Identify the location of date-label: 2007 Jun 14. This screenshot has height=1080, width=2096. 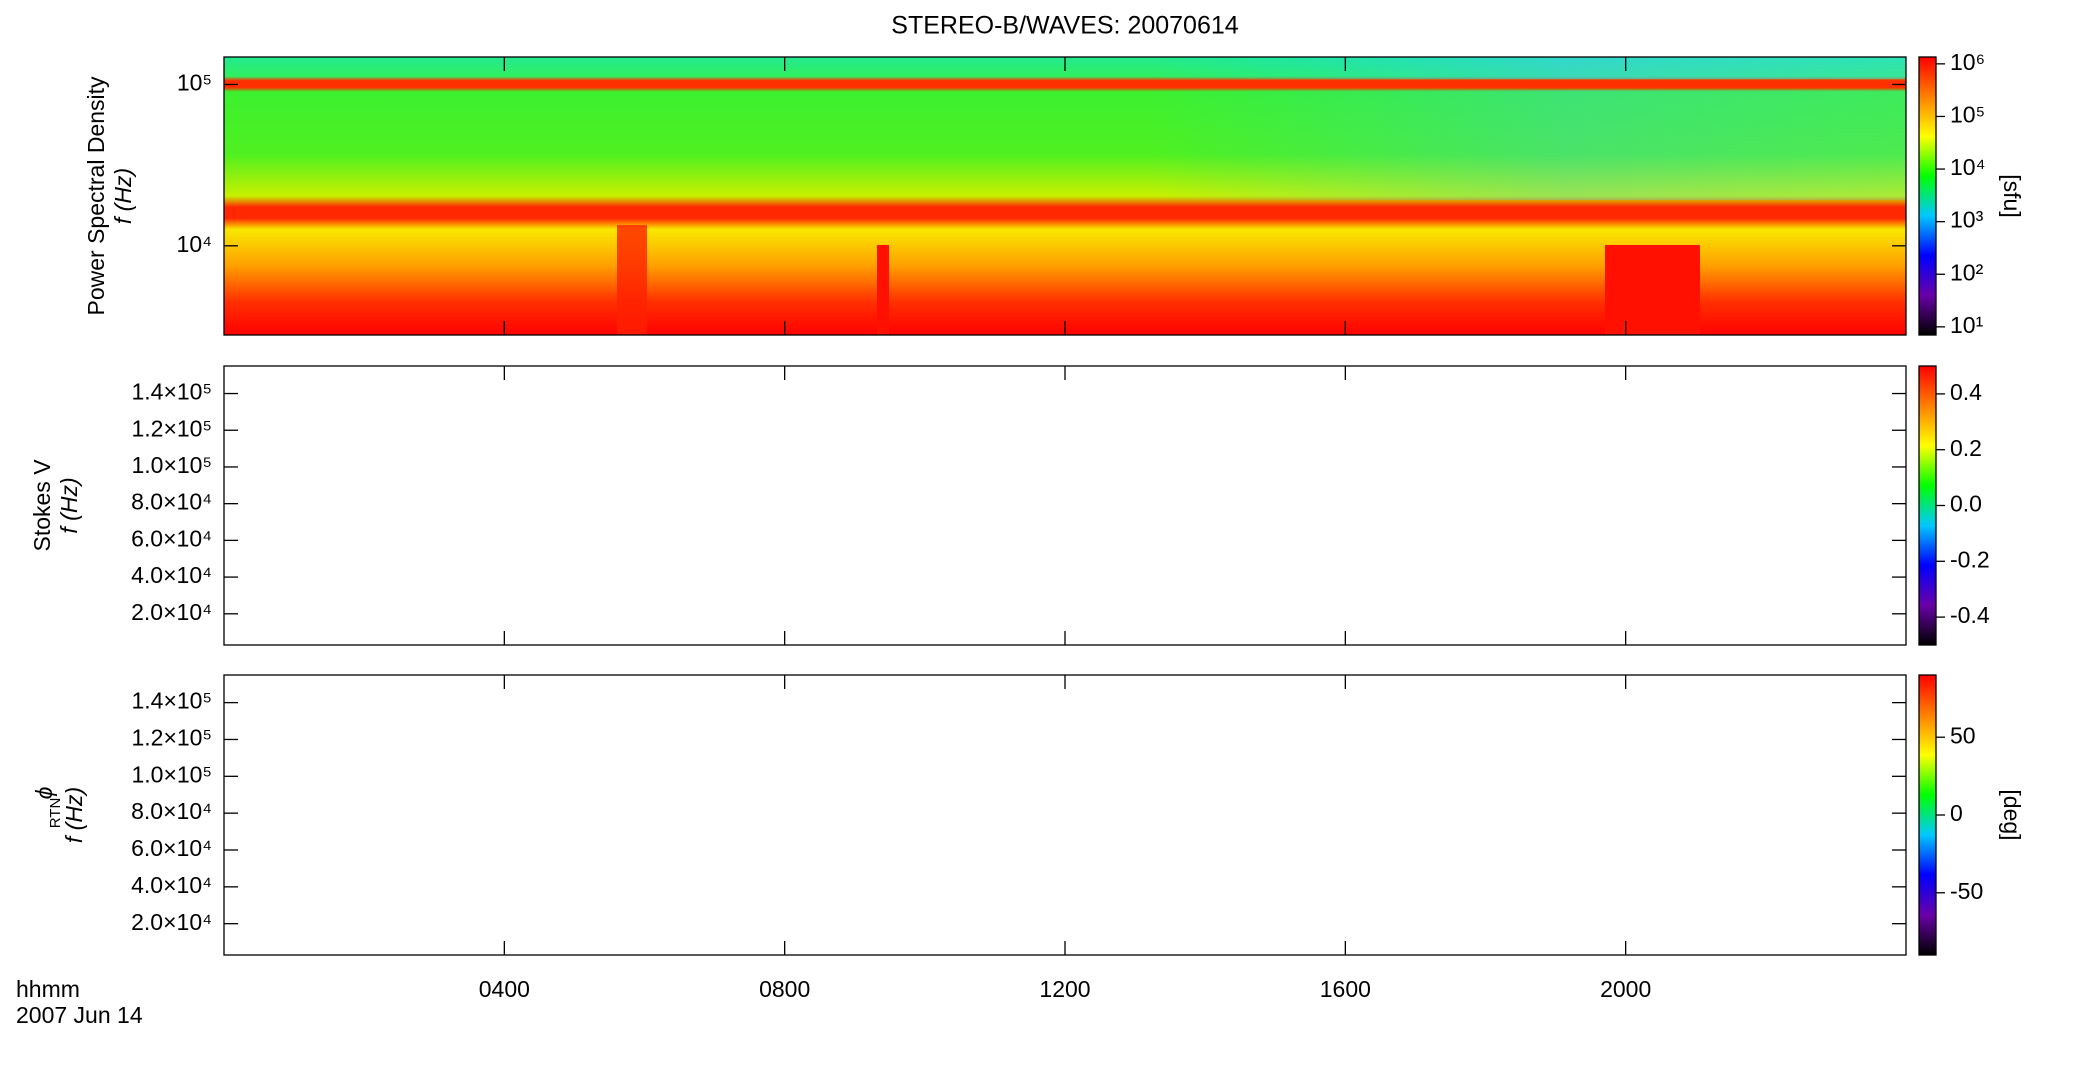
(79, 1015).